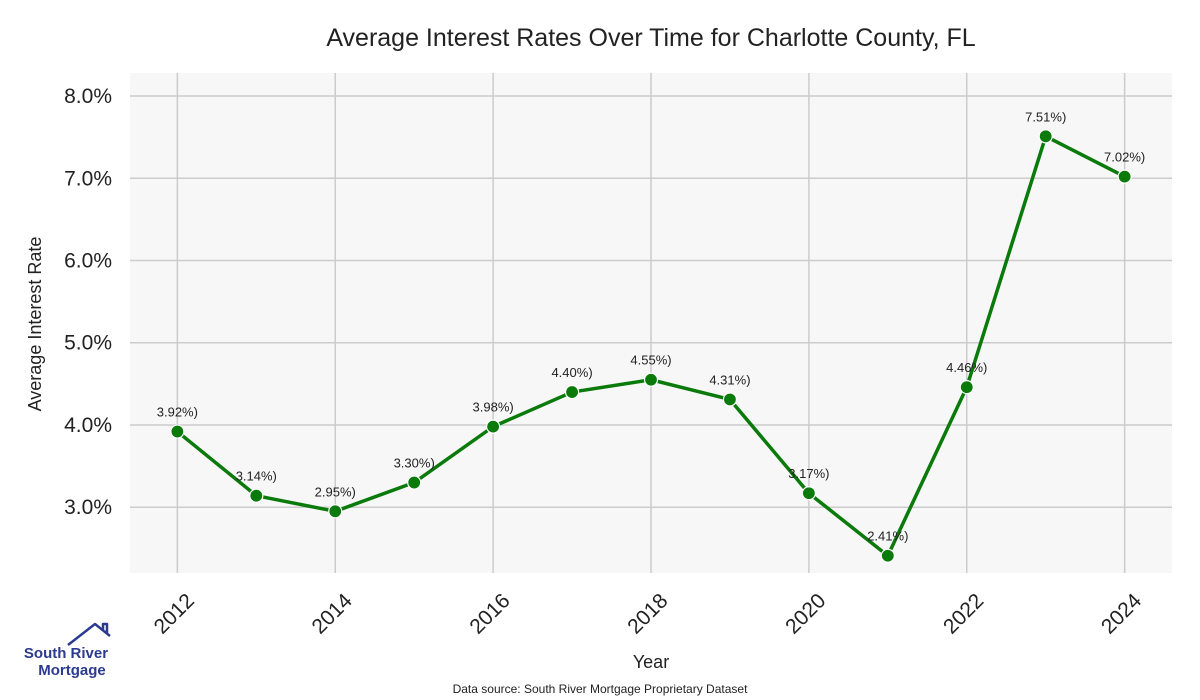  Describe the element at coordinates (1124, 157) in the screenshot. I see `data-label: 7.02%)` at that location.